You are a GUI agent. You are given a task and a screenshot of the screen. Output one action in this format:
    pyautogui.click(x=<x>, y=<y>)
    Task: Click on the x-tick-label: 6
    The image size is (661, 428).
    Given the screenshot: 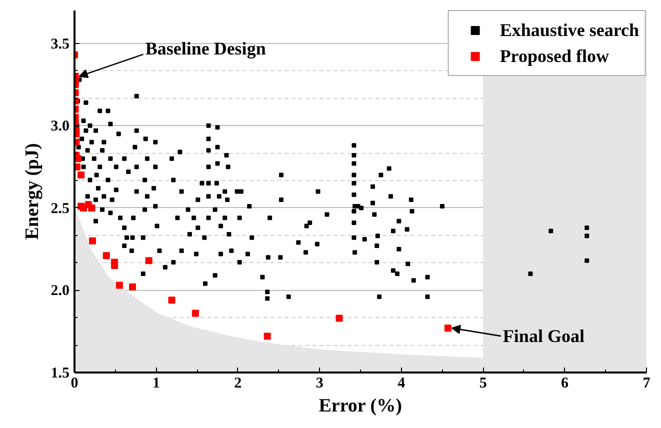 What is the action you would take?
    pyautogui.click(x=565, y=384)
    